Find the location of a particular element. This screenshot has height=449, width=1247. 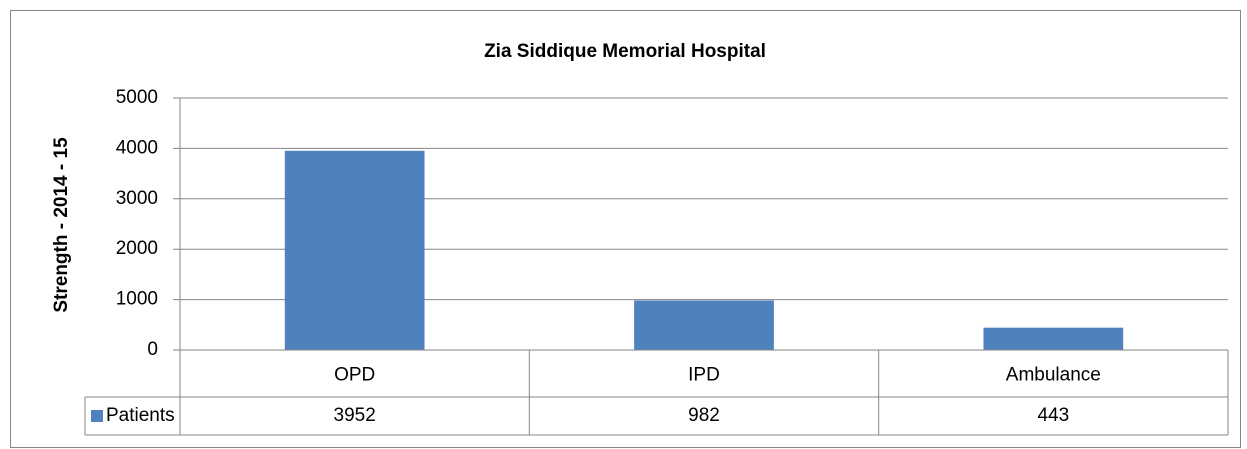

table-value: 3952 is located at coordinates (355, 415).